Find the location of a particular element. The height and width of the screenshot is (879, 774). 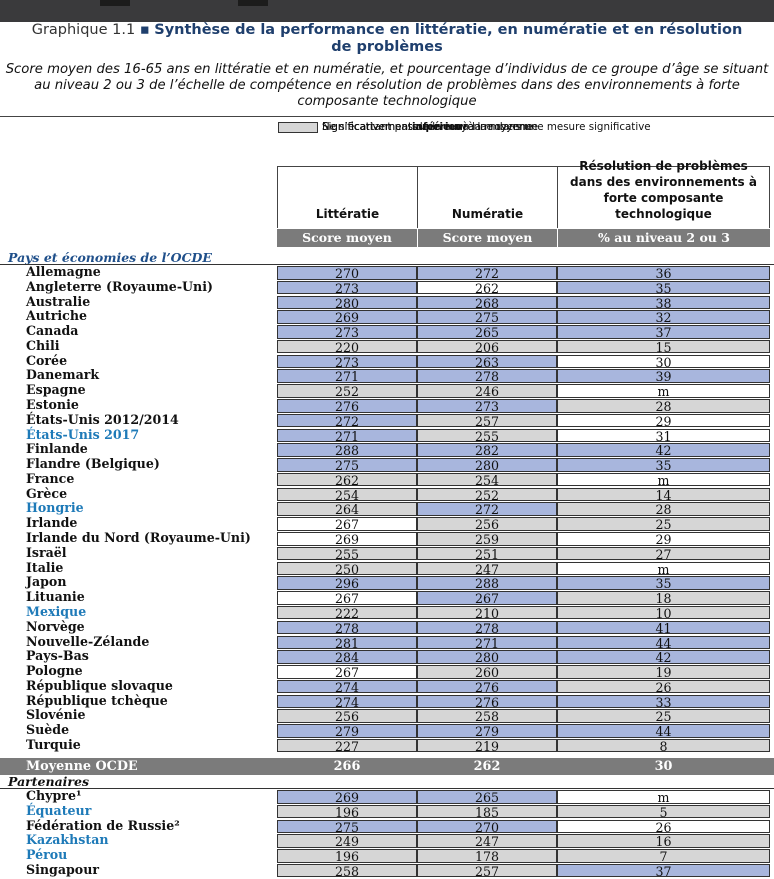

problem-solving-cell: m is located at coordinates (663, 391).